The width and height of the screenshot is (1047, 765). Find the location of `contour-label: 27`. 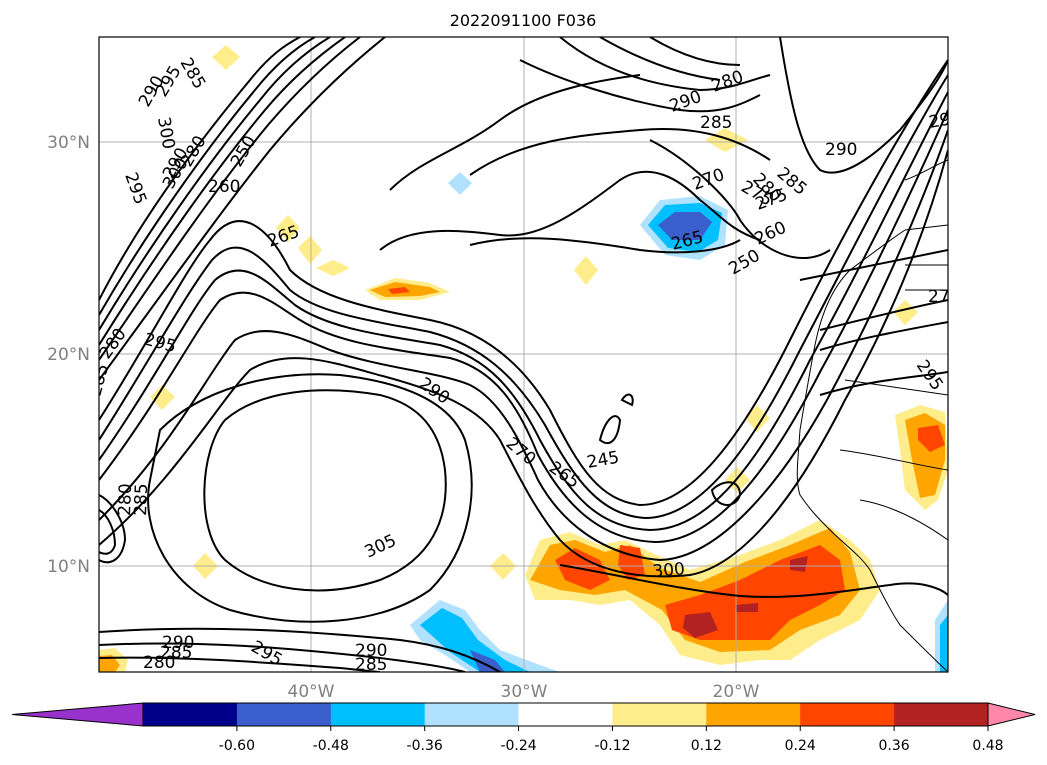

contour-label: 27 is located at coordinates (939, 297).